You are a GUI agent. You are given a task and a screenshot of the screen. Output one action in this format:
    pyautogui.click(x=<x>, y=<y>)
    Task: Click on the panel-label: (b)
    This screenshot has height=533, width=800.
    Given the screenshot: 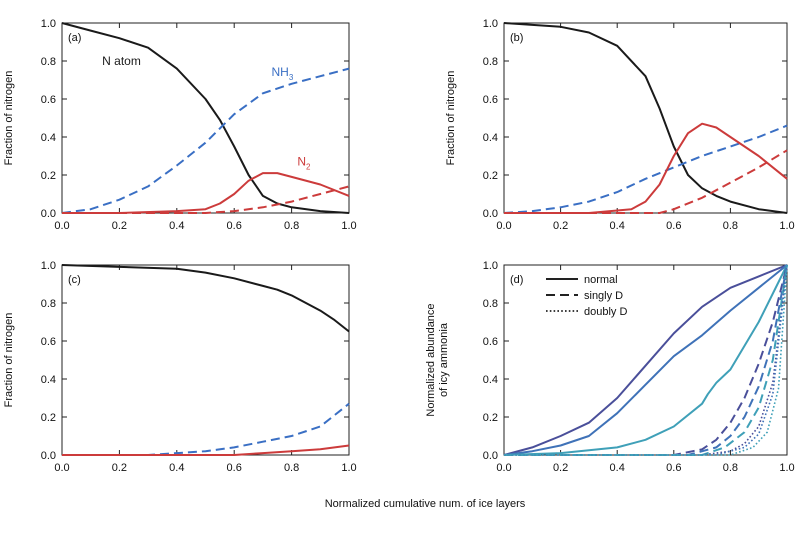 What is the action you would take?
    pyautogui.click(x=516, y=38)
    